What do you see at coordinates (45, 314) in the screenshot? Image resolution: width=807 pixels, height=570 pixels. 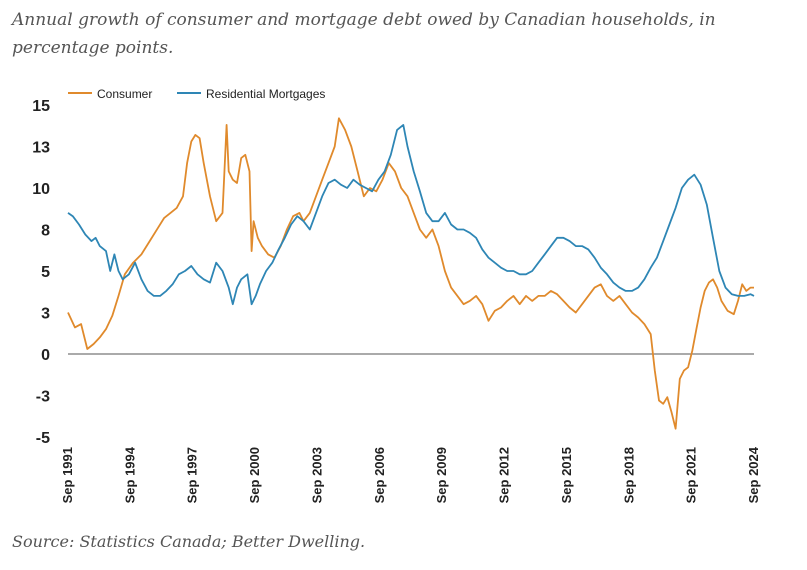 I see `y-tick-label: 3` at bounding box center [45, 314].